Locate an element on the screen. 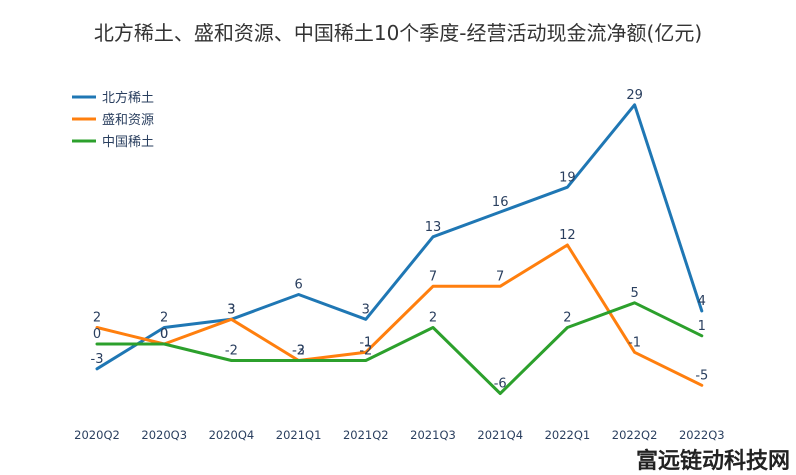  data-label: 12 is located at coordinates (567, 235).